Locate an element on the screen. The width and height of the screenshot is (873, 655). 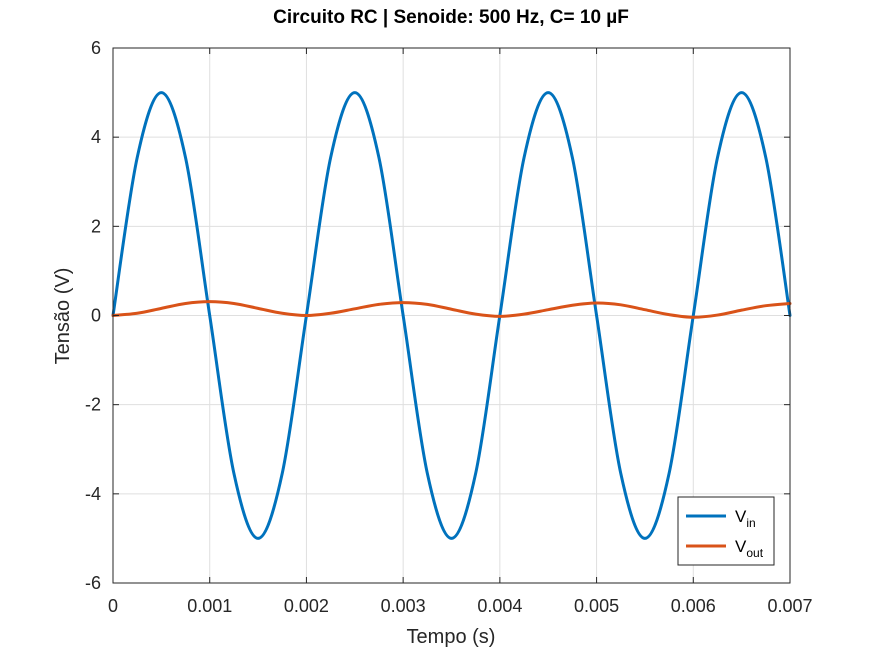
y-tick-label: 4 is located at coordinates (96, 137).